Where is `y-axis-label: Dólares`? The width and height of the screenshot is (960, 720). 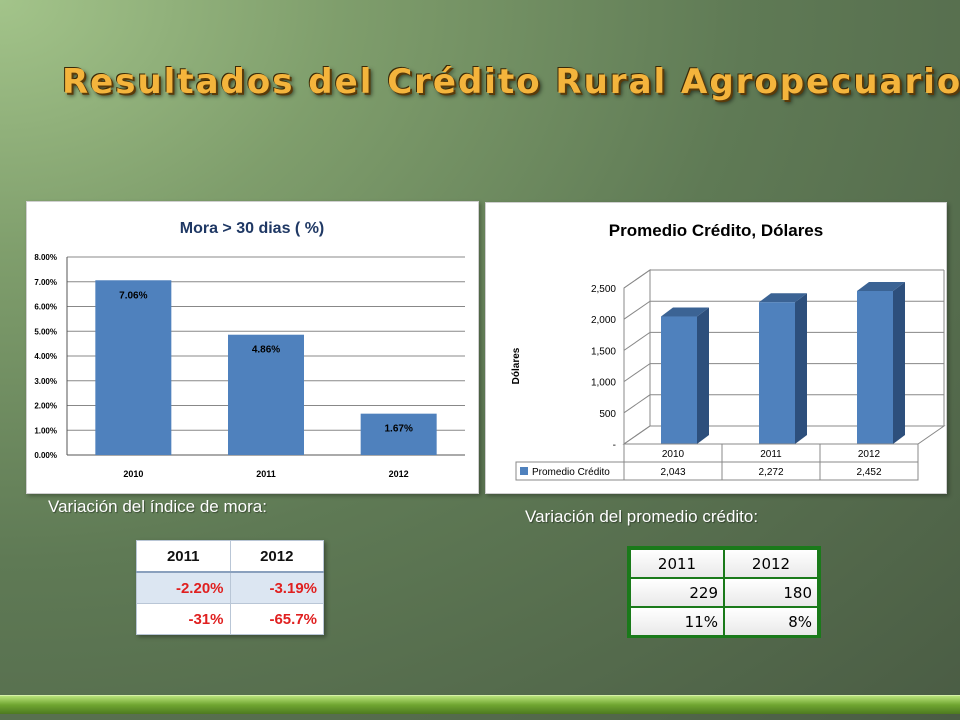 y-axis-label: Dólares is located at coordinates (516, 365).